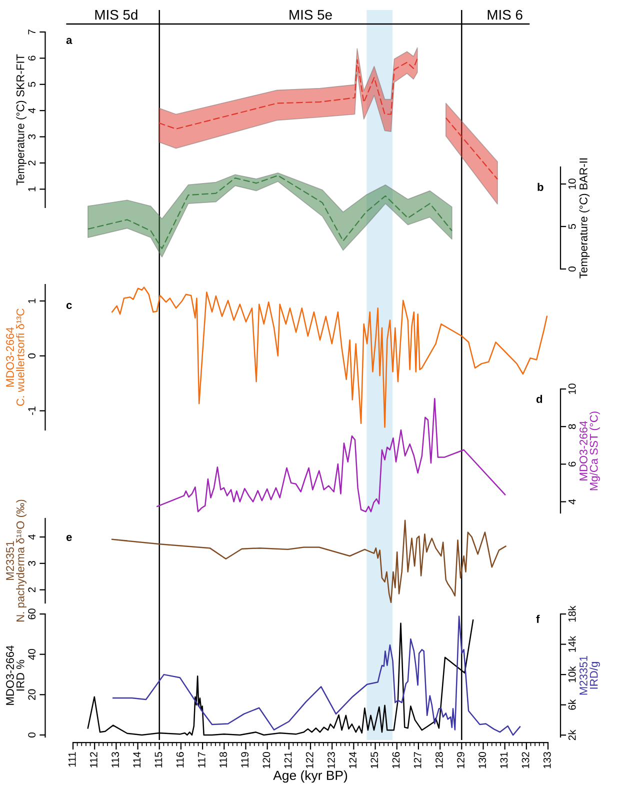  What do you see at coordinates (180, 760) in the screenshot?
I see `x-tick-label: 116` at bounding box center [180, 760].